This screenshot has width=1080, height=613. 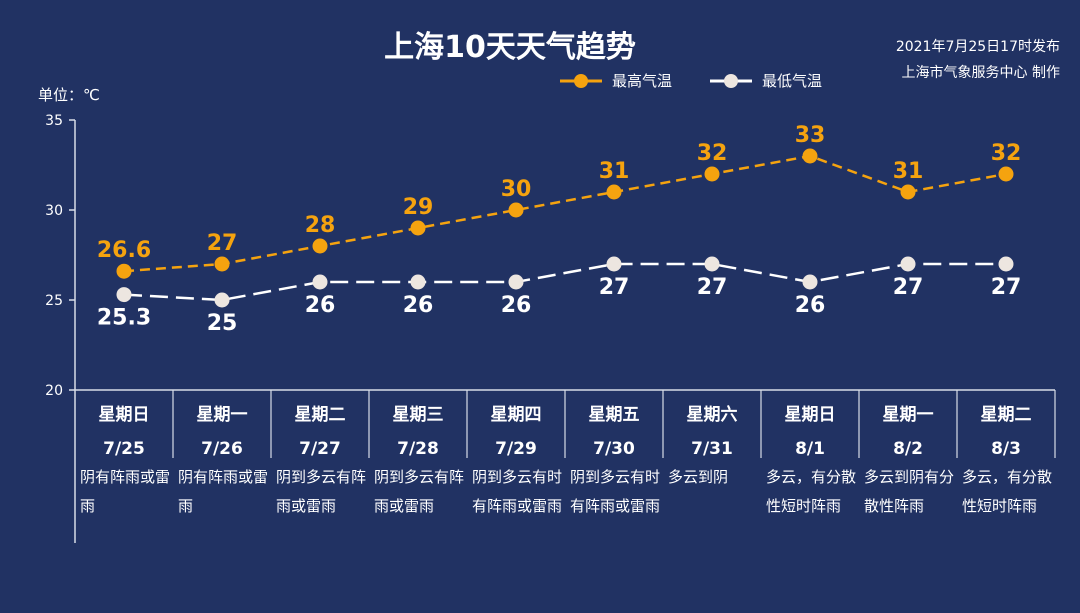 What do you see at coordinates (124, 432) in the screenshot?
I see `day-cell: 星期日 7/25` at bounding box center [124, 432].